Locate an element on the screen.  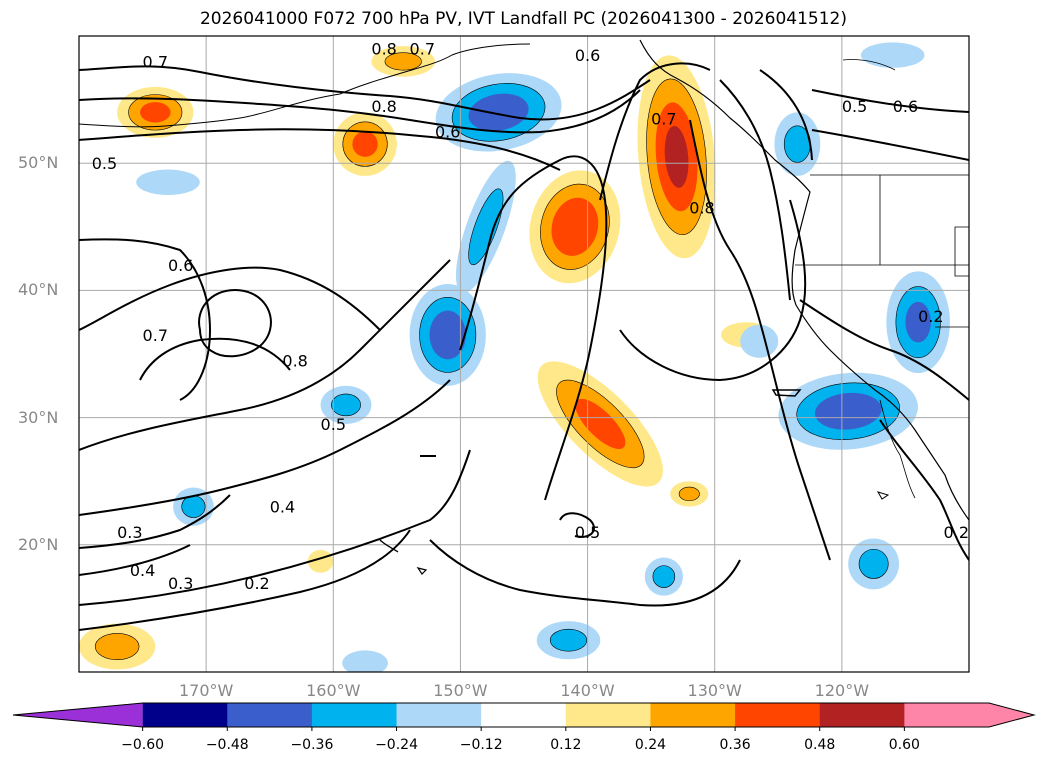
colorbar is located at coordinates (524, 716).